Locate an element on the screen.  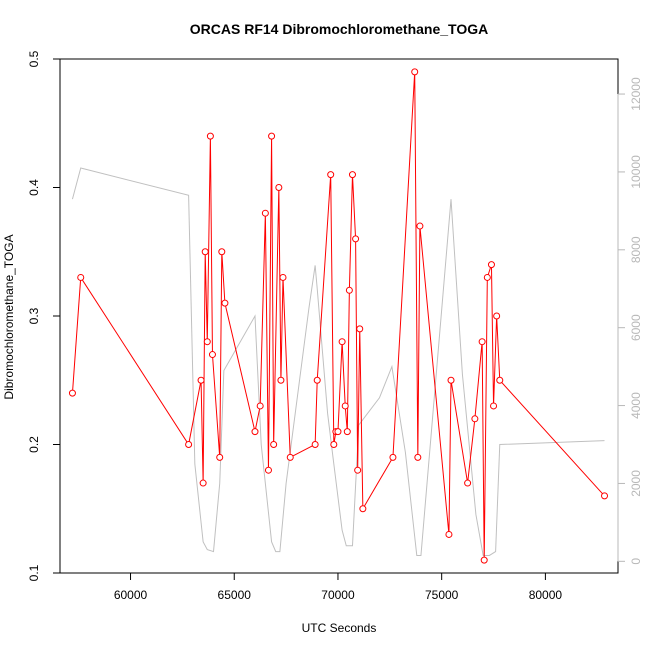
y2-tick-label: 6000 is located at coordinates (636, 327).